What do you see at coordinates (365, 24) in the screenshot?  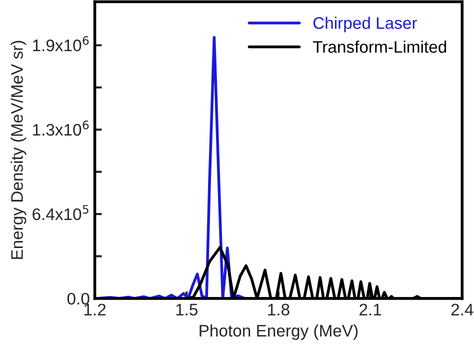 I see `legend-label: Chirped Laser` at bounding box center [365, 24].